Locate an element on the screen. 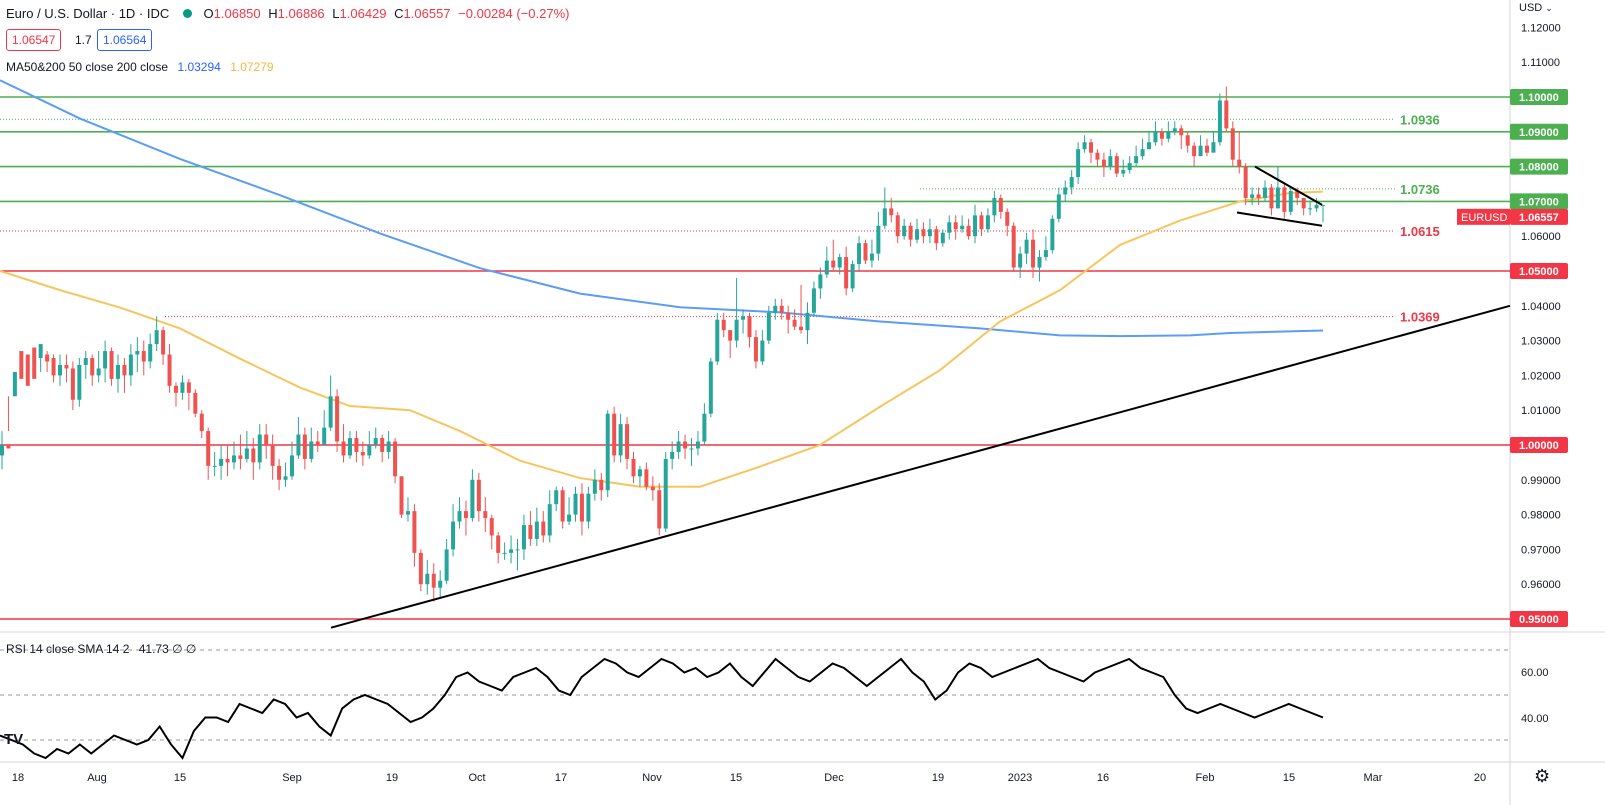  rsi-values: 41.73 ∅ ∅ is located at coordinates (167, 649).